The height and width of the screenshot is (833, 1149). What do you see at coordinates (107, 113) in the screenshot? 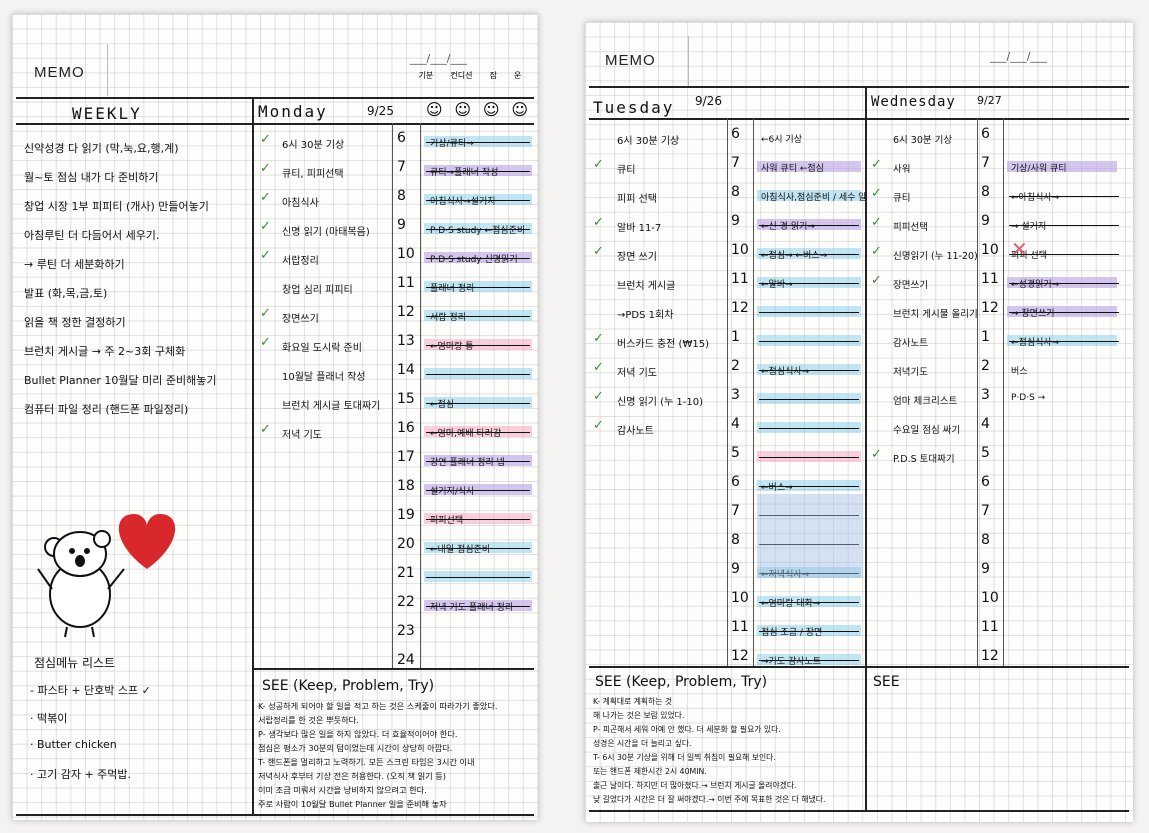
I see `weekly-title: WEEKLY` at bounding box center [107, 113].